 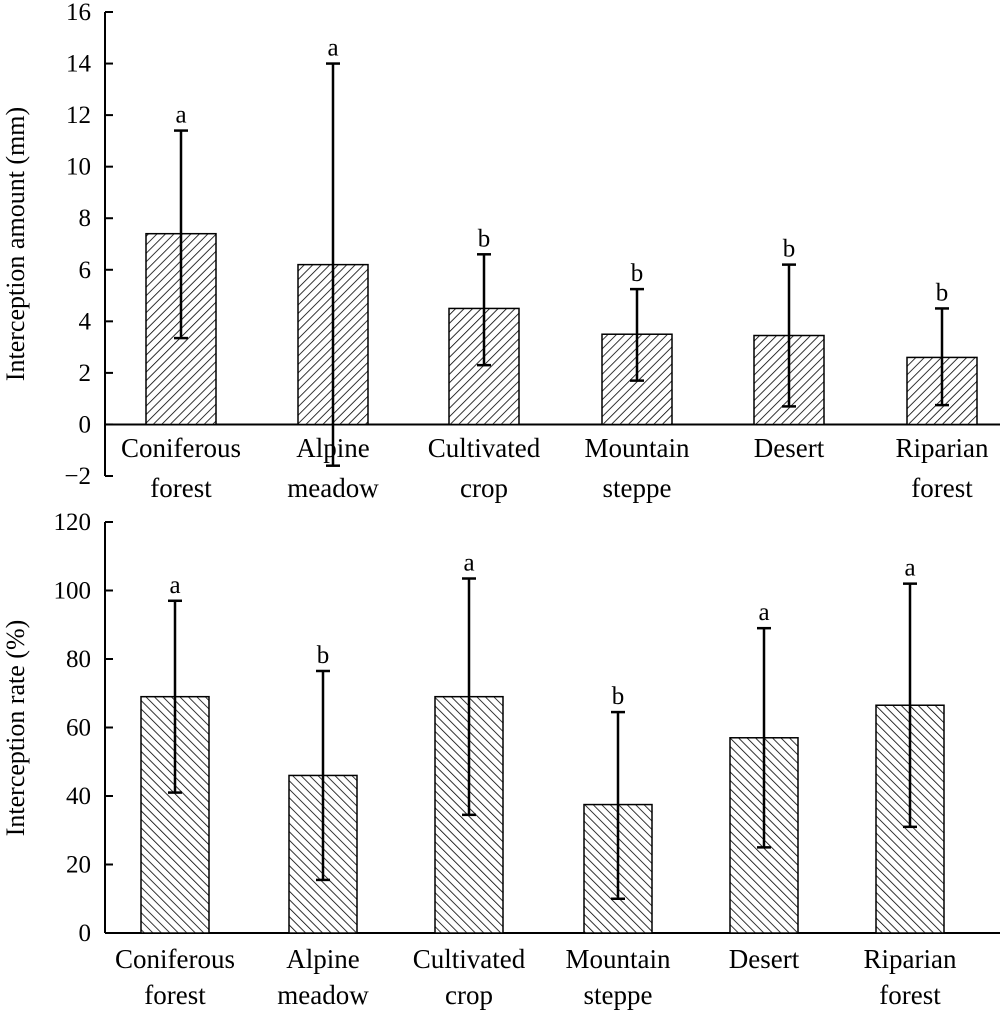 I want to click on y-tick-label: 60, so click(x=78, y=728).